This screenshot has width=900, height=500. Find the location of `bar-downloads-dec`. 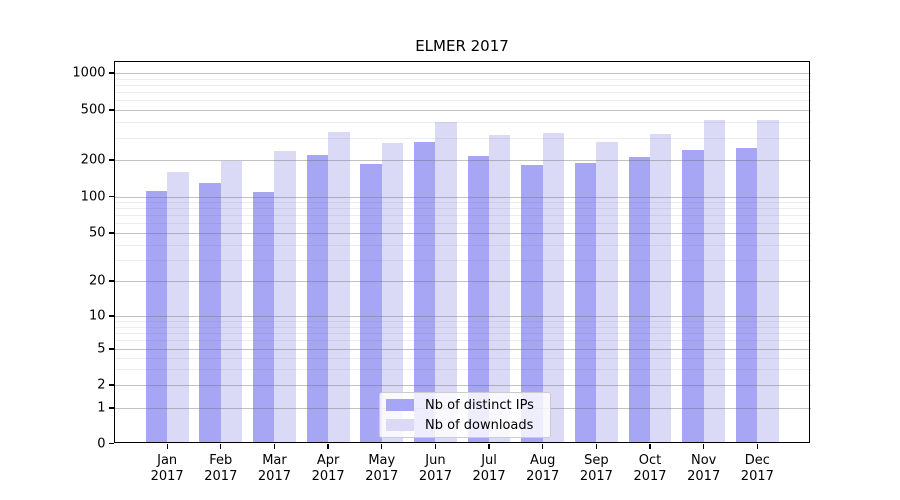

bar-downloads-dec is located at coordinates (768, 281).